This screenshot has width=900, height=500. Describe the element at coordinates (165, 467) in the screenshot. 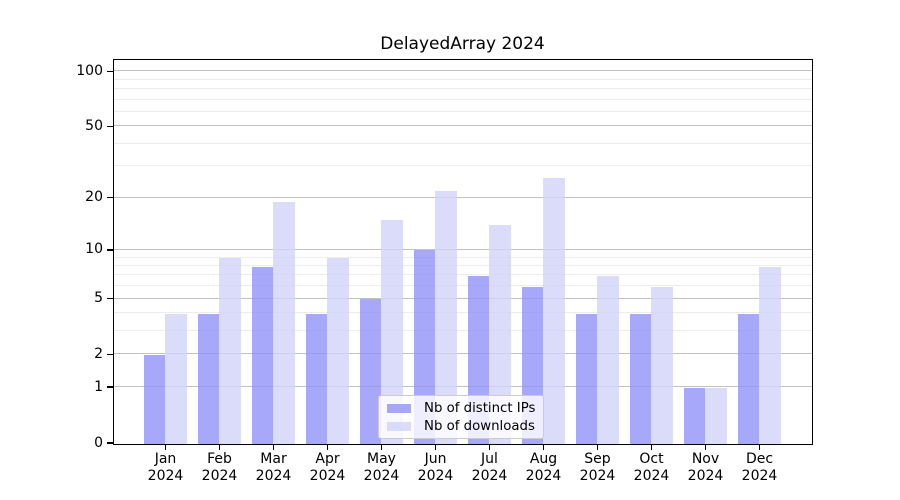

I see `x-tick-label-jan: Jan 2024` at that location.